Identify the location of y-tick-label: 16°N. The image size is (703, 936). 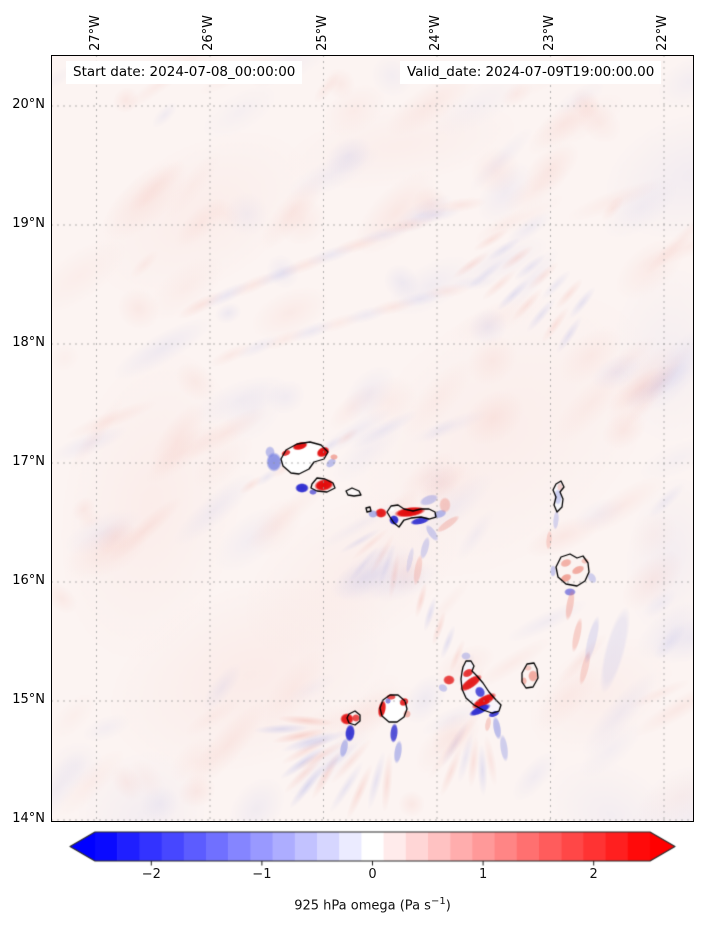
(28, 580).